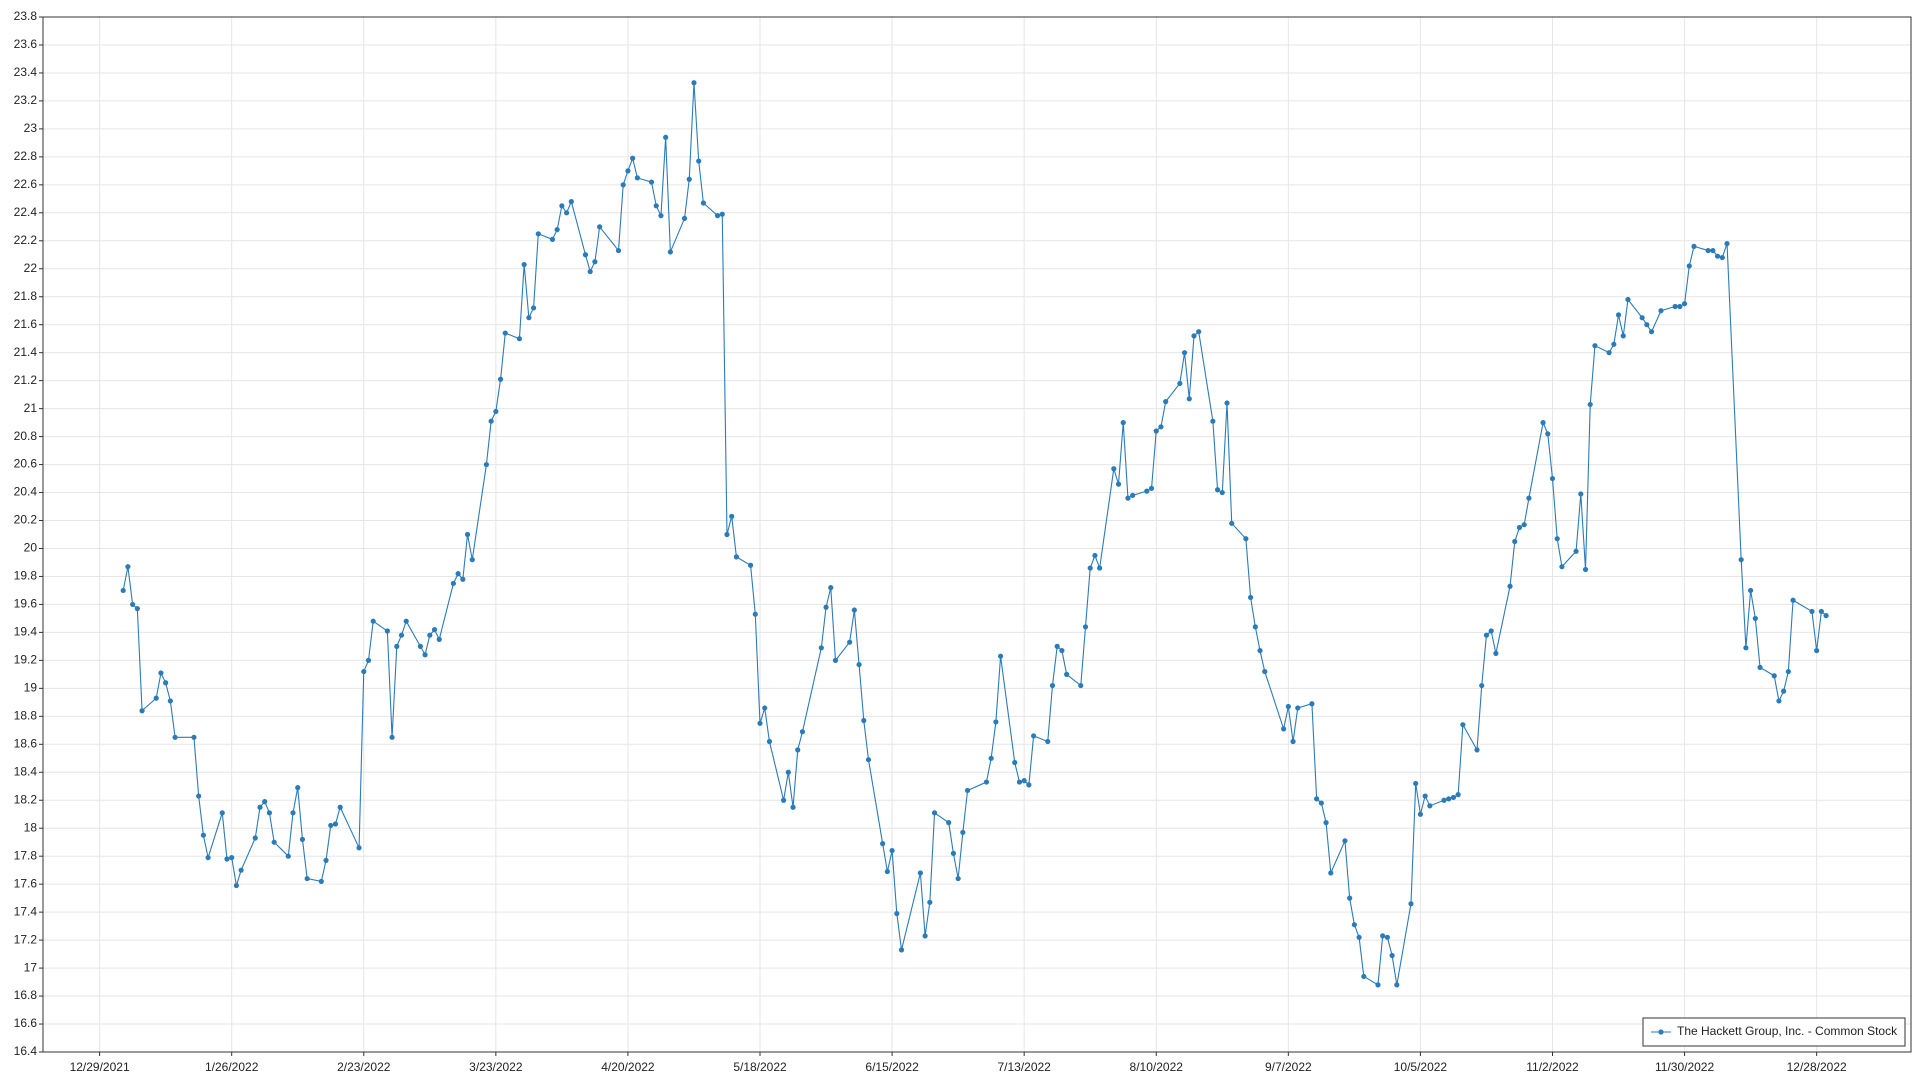 This screenshot has width=1920, height=1080. I want to click on y-tick-label: 16.4, so click(26, 1051).